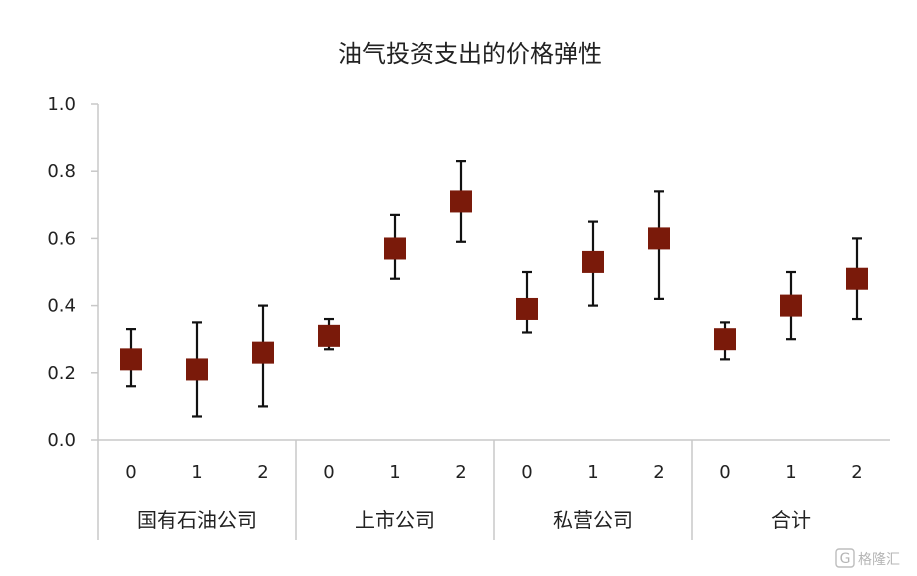  What do you see at coordinates (61, 440) in the screenshot?
I see `y-tick-label: 0.0` at bounding box center [61, 440].